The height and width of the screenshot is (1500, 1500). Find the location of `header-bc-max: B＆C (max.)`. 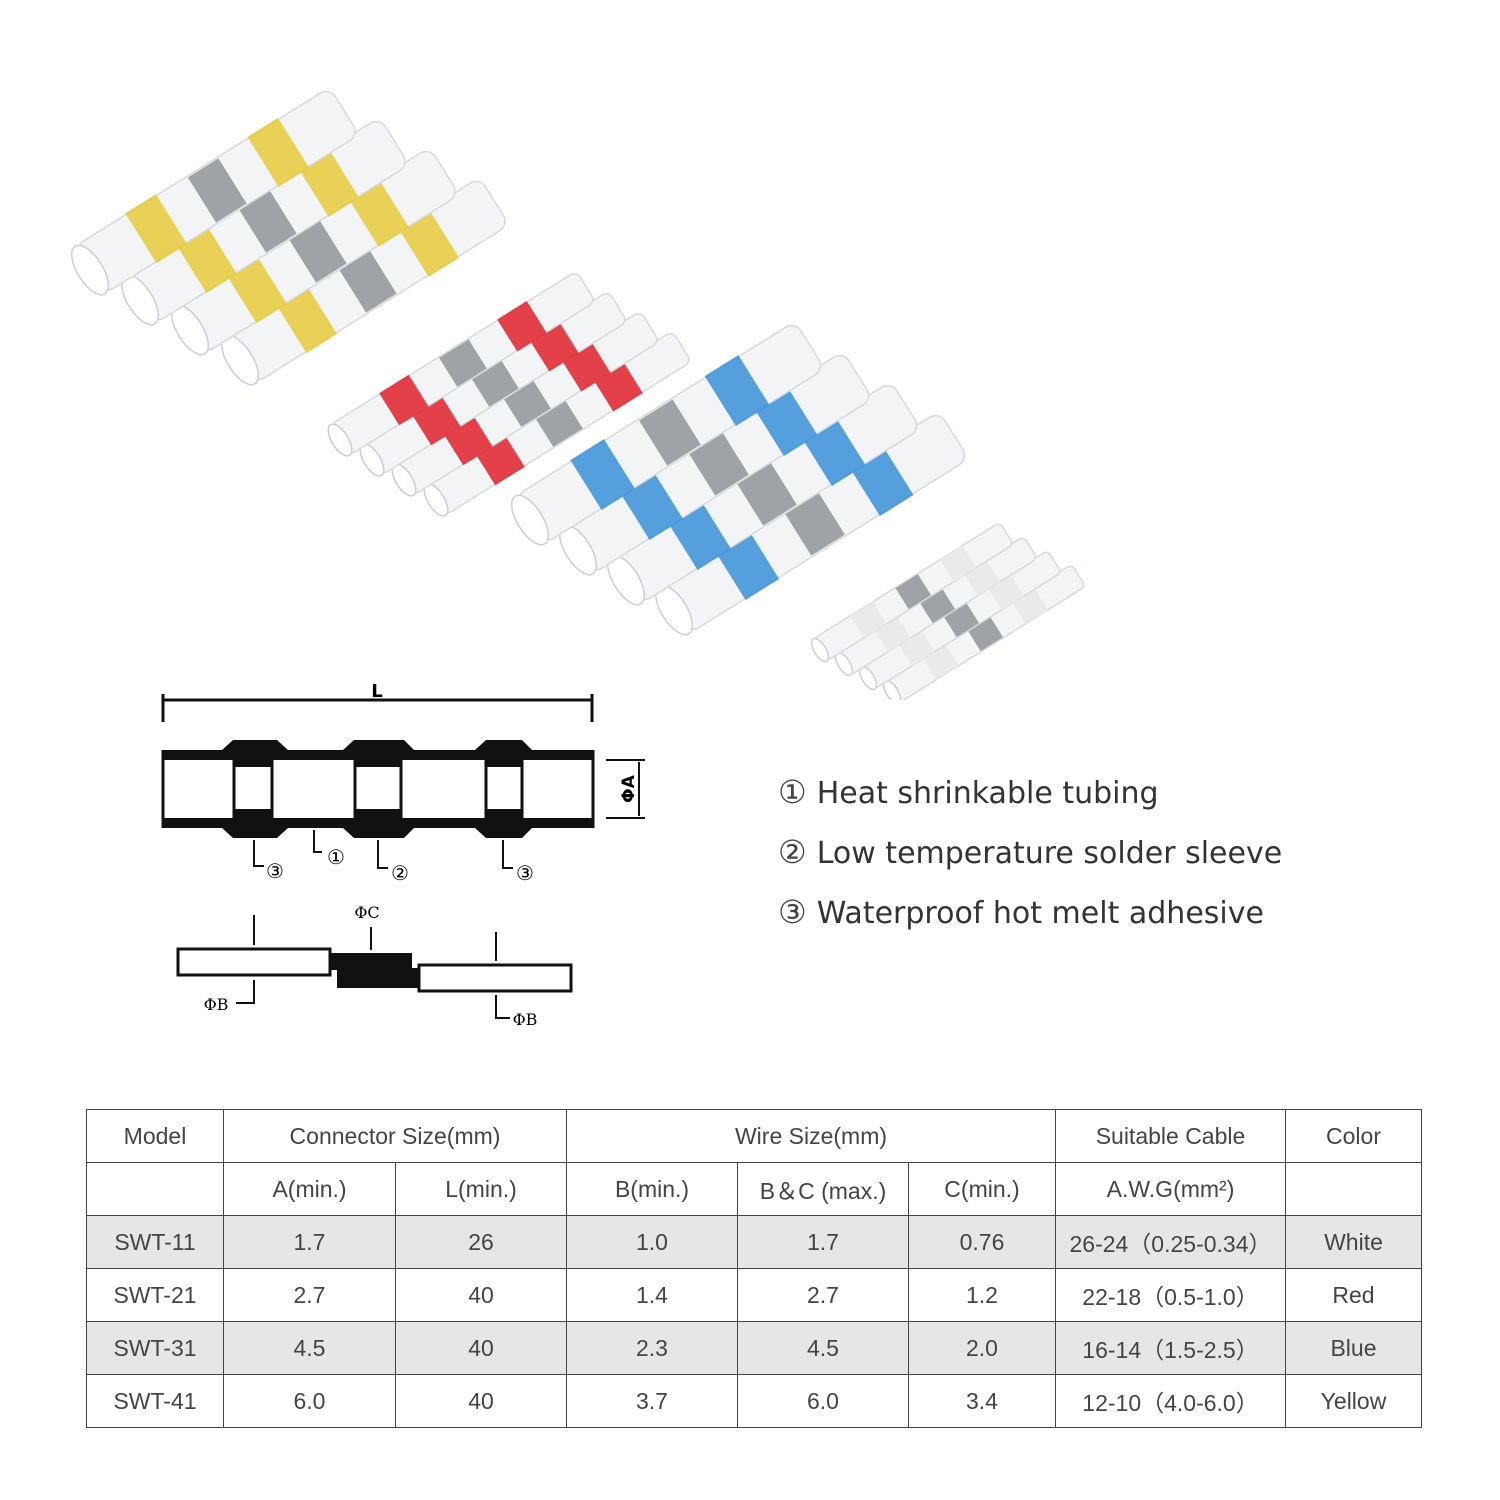

header-bc-max: B＆C (max.) is located at coordinates (823, 1189).